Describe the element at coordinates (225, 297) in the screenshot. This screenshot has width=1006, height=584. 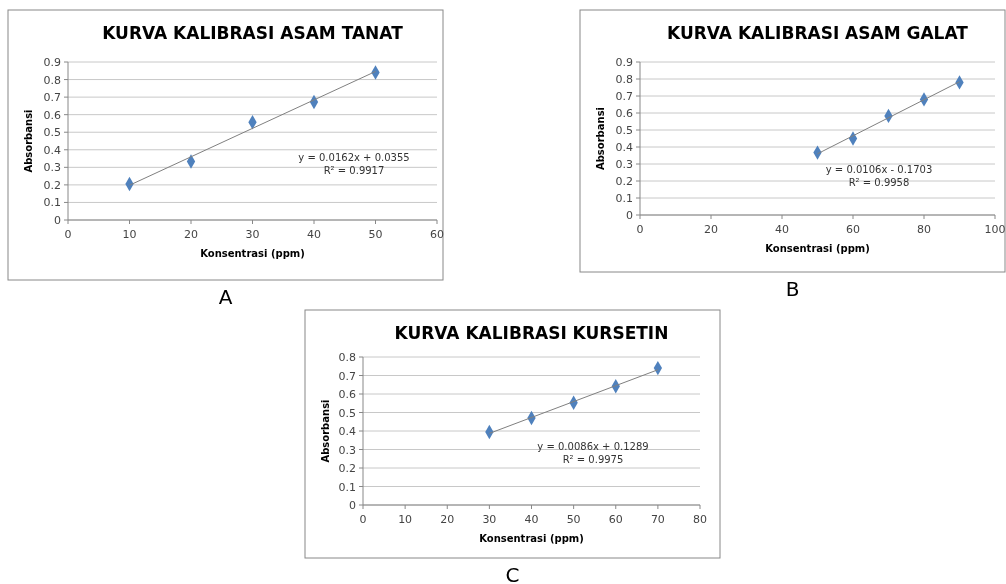
I see `text: A` at that location.